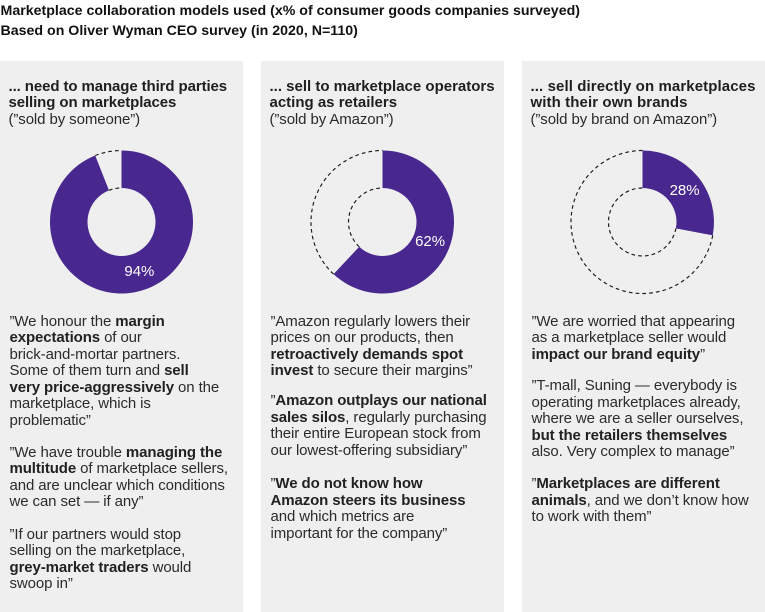 This screenshot has width=765, height=612. Describe the element at coordinates (684, 190) in the screenshot. I see `svg-text: 28%` at that location.